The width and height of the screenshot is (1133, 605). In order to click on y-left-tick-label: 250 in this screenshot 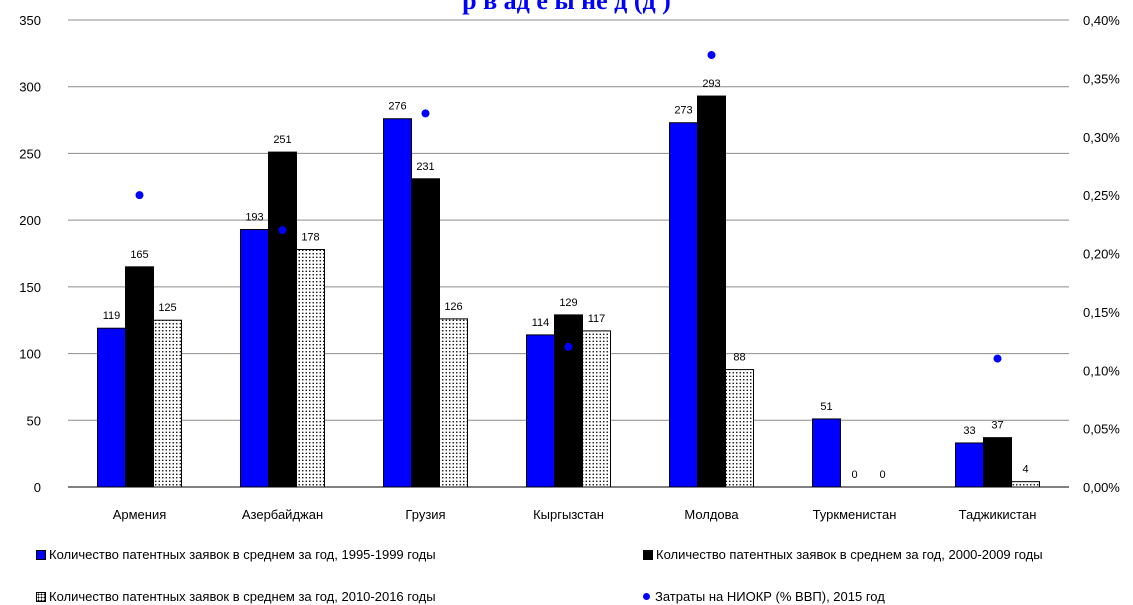, I will do `click(30, 153)`.